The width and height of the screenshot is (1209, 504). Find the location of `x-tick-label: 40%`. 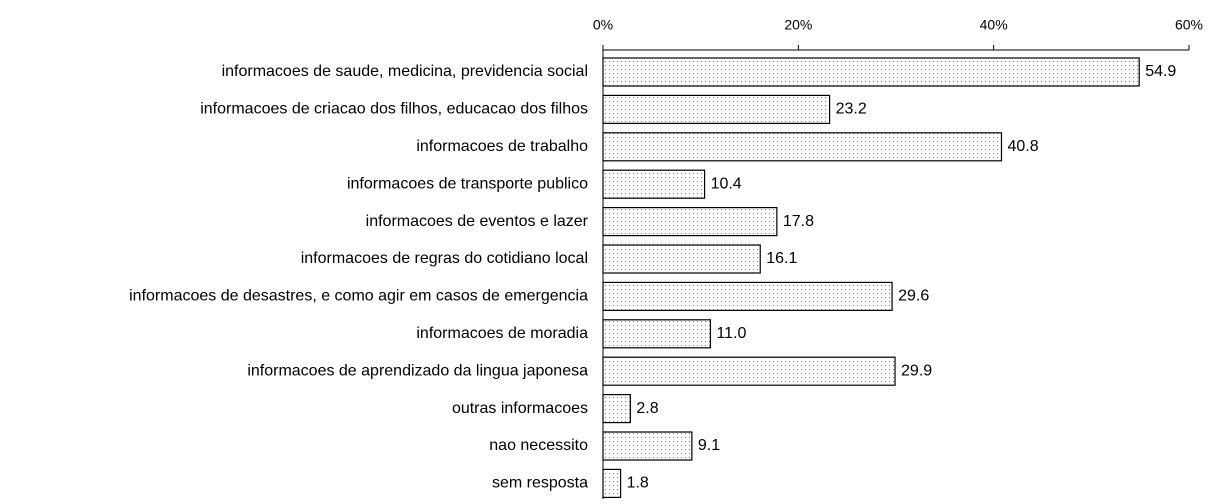

x-tick-label: 40% is located at coordinates (994, 25).